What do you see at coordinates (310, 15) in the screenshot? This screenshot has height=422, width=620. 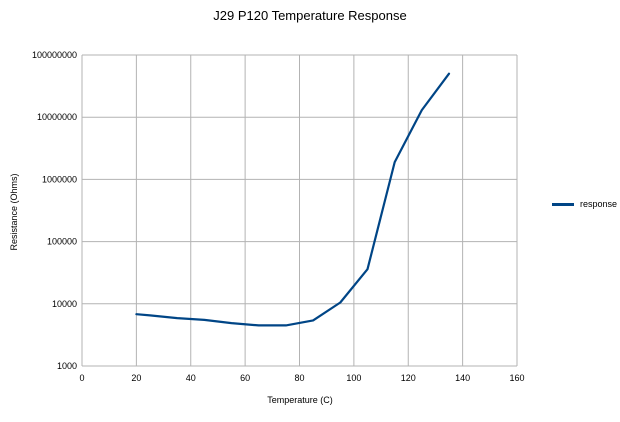 I see `chart-title: J29 P120 Temperature Response` at bounding box center [310, 15].